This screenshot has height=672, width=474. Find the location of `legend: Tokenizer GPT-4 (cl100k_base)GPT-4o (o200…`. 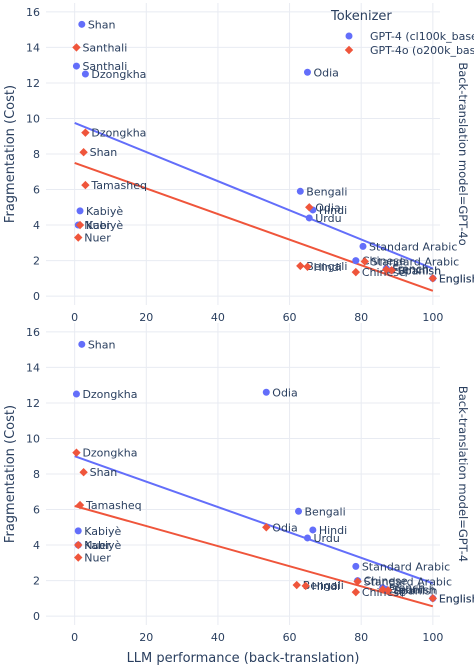

legend: Tokenizer GPT-4 (cl100k_base)GPT-4o (o200… is located at coordinates (402, 33).